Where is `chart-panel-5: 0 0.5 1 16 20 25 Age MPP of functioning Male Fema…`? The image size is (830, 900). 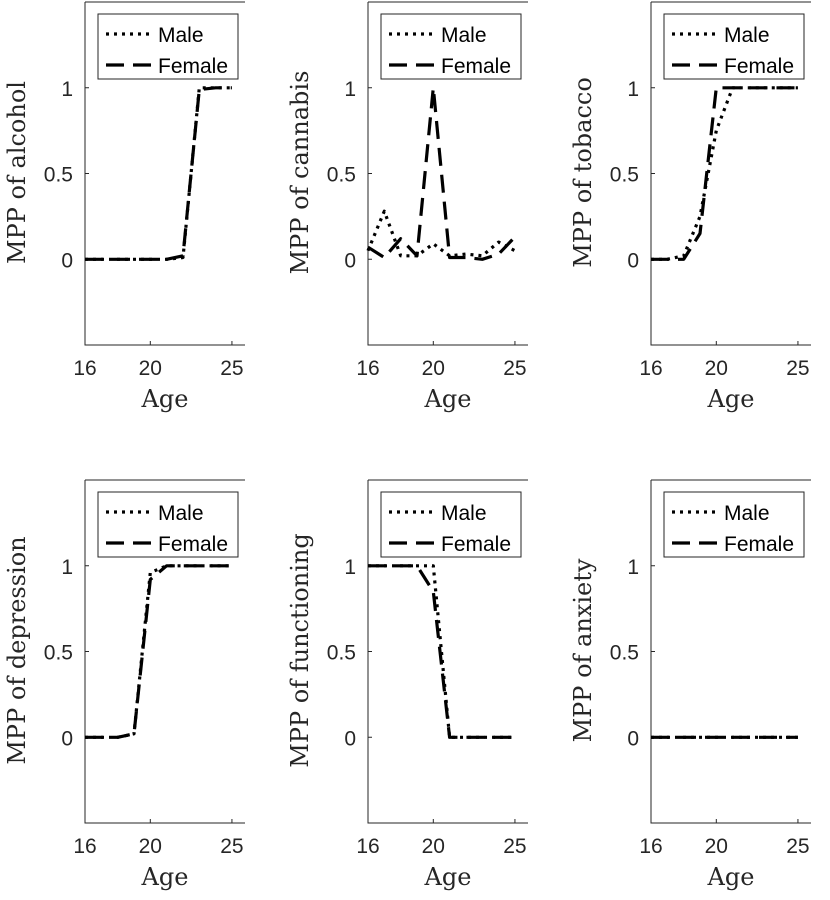 chart-panel-5: 0 0.5 1 16 20 25 Age MPP of functioning Male Fema… is located at coordinates (407, 685).